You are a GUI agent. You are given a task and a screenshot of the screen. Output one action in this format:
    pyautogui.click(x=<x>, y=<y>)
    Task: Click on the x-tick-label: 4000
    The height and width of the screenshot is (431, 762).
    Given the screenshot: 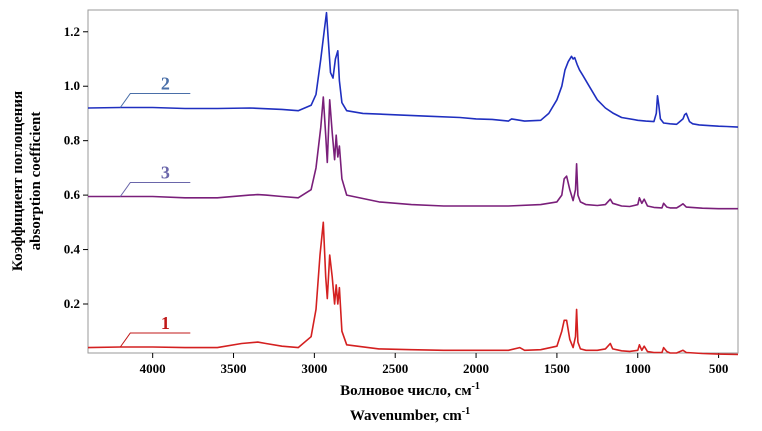 What is the action you would take?
    pyautogui.click(x=153, y=368)
    